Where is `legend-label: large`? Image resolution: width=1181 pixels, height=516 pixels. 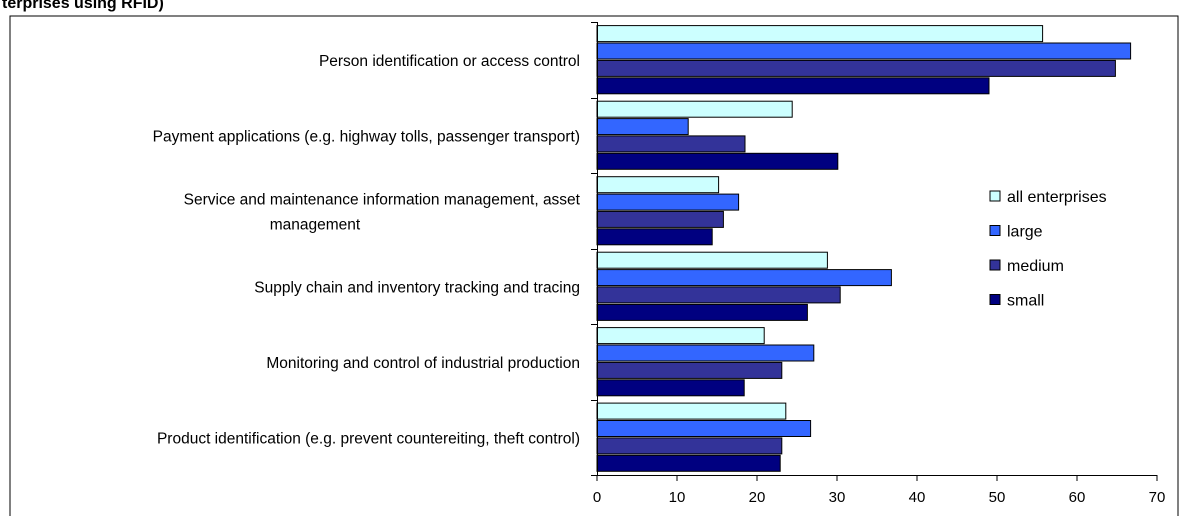 legend-label: large is located at coordinates (1025, 232).